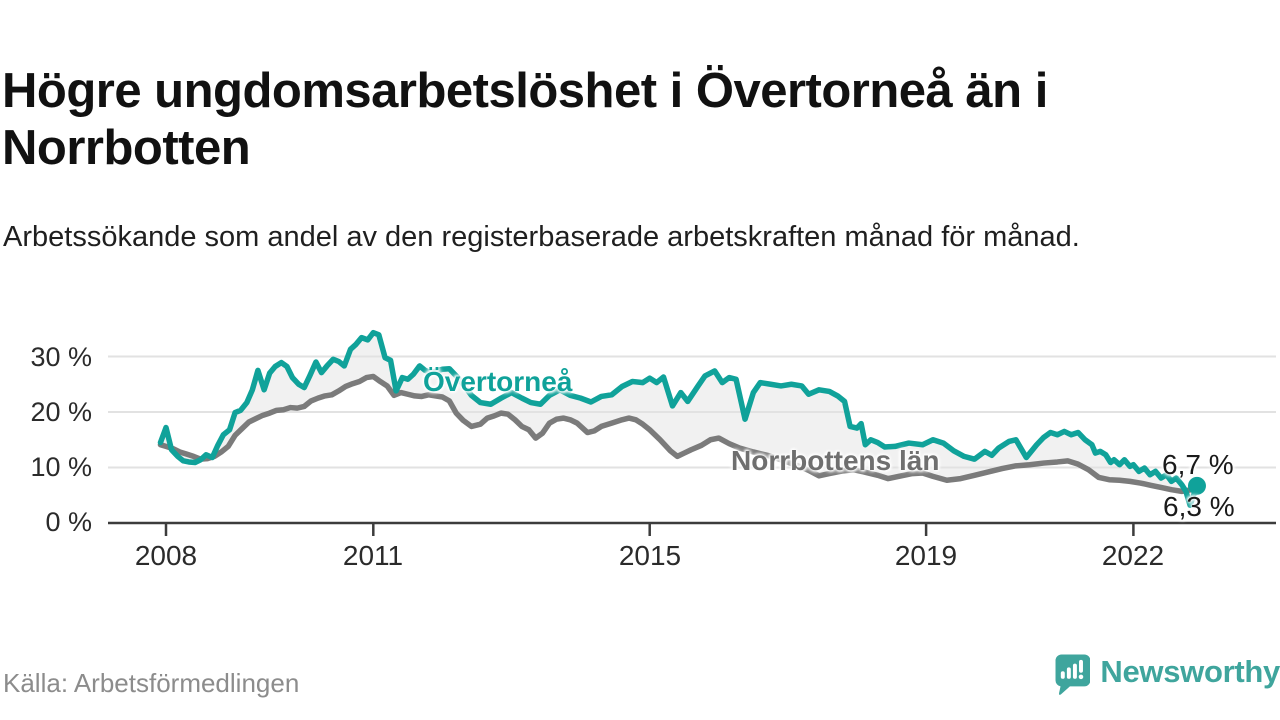 The width and height of the screenshot is (1280, 720). Describe the element at coordinates (1062, 675) in the screenshot. I see `bar-small` at that location.